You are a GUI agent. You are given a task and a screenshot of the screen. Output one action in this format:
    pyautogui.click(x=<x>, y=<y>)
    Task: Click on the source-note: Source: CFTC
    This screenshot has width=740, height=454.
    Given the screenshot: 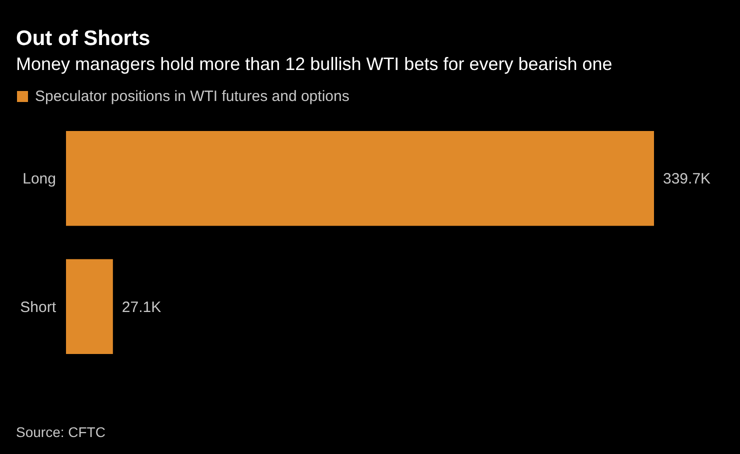 What is the action you would take?
    pyautogui.click(x=61, y=432)
    